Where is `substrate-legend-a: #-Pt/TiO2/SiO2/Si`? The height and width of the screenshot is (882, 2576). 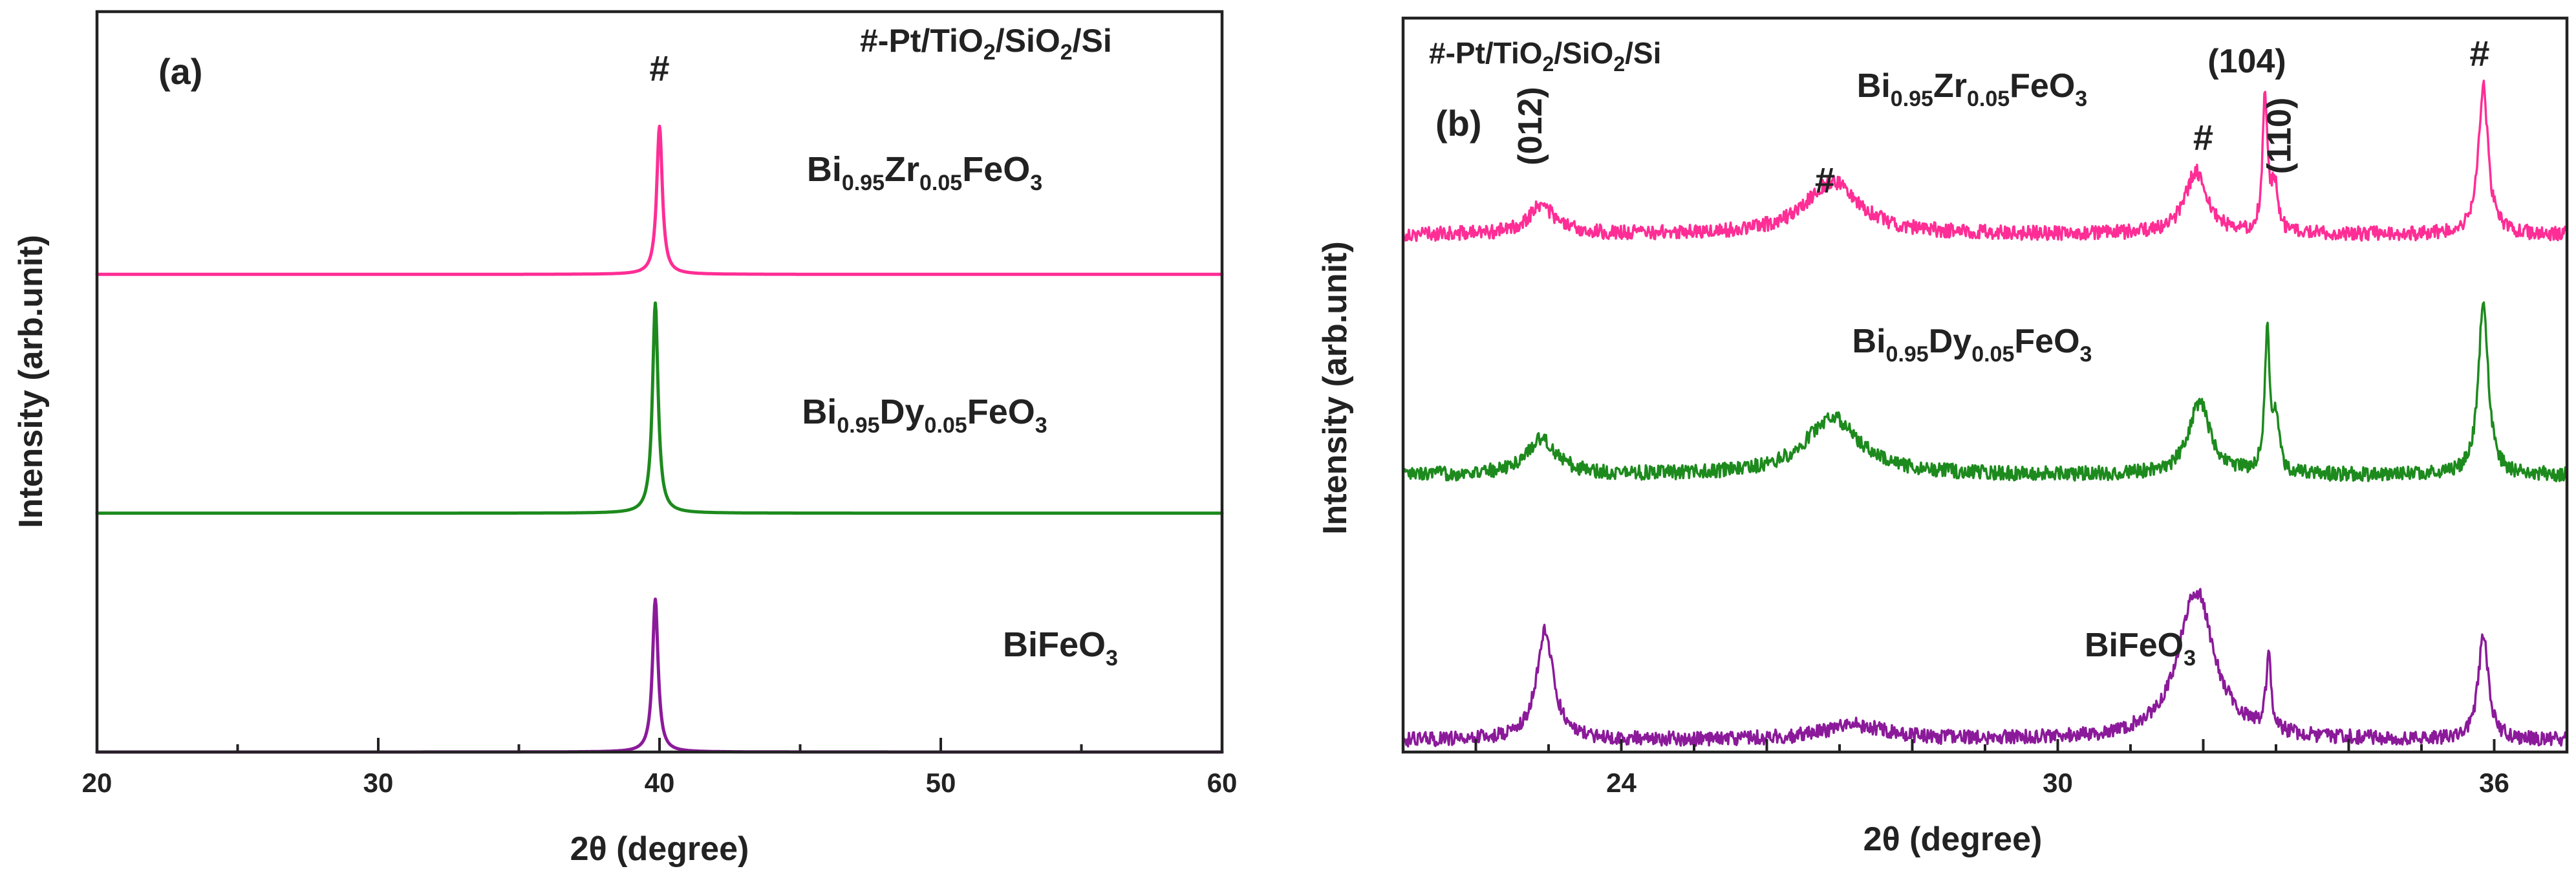 substrate-legend-a: #-Pt/TiO2/SiO2/Si is located at coordinates (986, 44).